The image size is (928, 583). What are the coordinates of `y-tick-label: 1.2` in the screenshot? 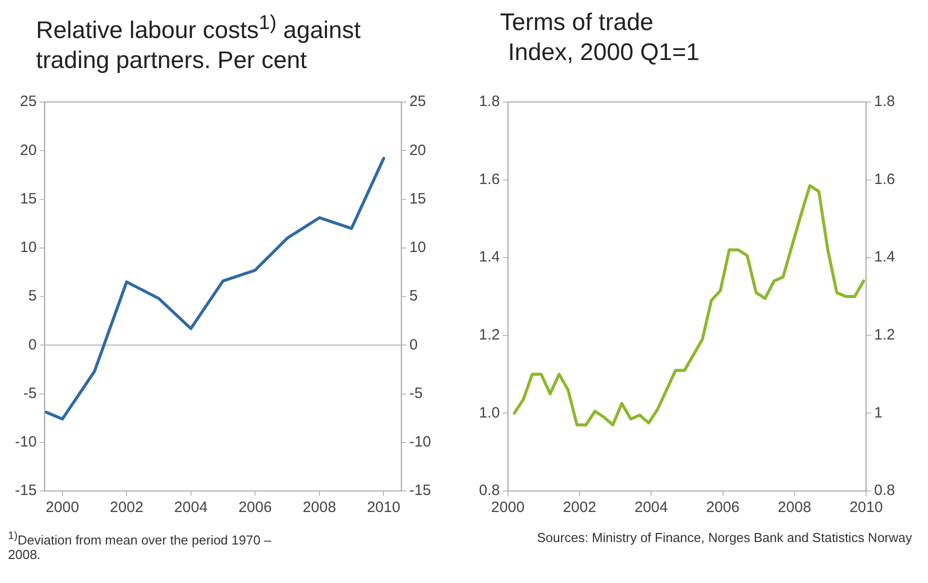 It's located at (489, 335).